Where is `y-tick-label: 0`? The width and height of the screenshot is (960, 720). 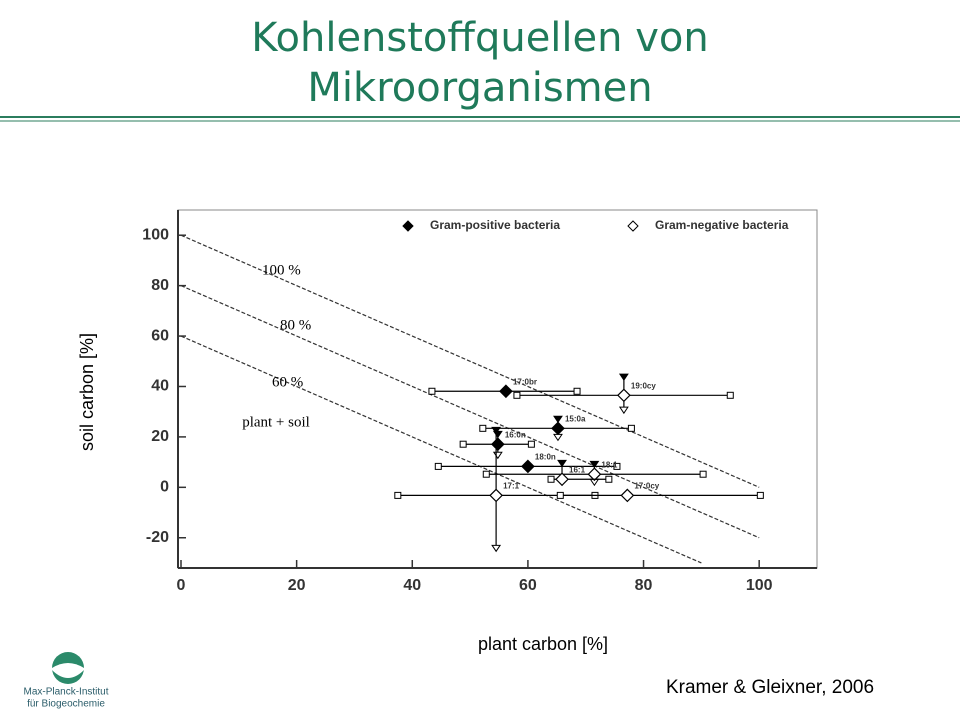
y-tick-label: 0 is located at coordinates (164, 487).